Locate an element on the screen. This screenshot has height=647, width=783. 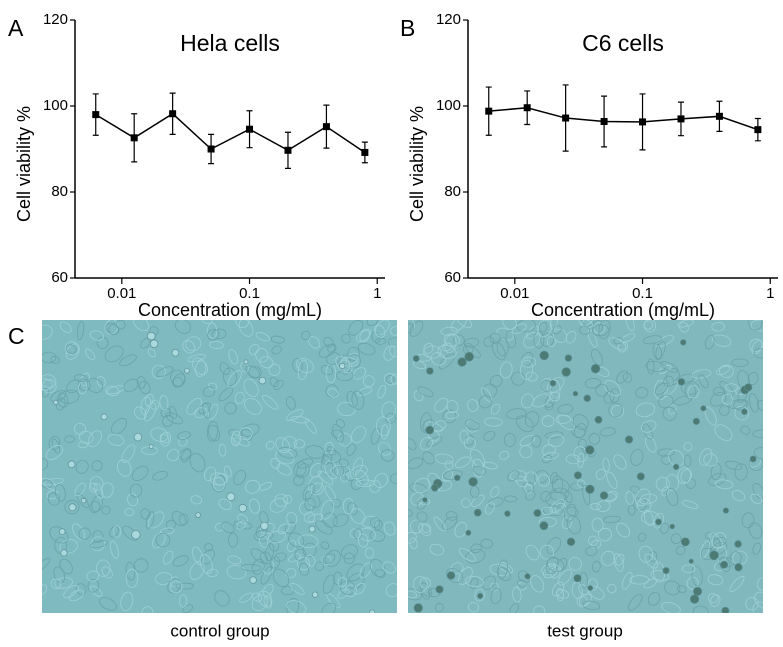
x-tick-label: 0.1 is located at coordinates (642, 293).